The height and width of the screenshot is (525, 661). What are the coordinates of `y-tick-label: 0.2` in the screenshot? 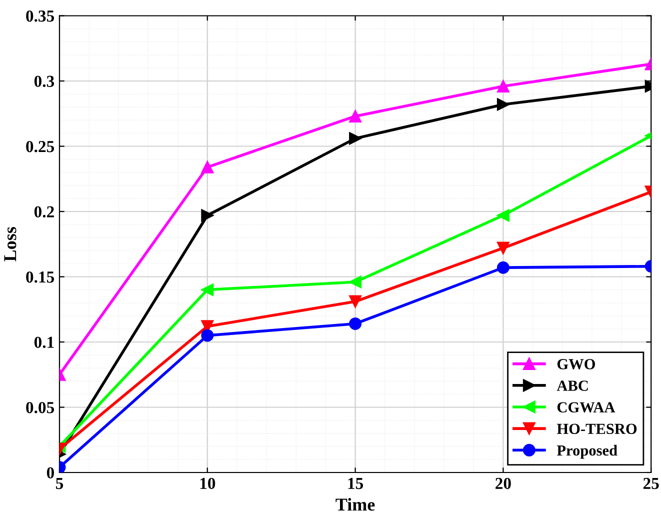 It's located at (44, 212).